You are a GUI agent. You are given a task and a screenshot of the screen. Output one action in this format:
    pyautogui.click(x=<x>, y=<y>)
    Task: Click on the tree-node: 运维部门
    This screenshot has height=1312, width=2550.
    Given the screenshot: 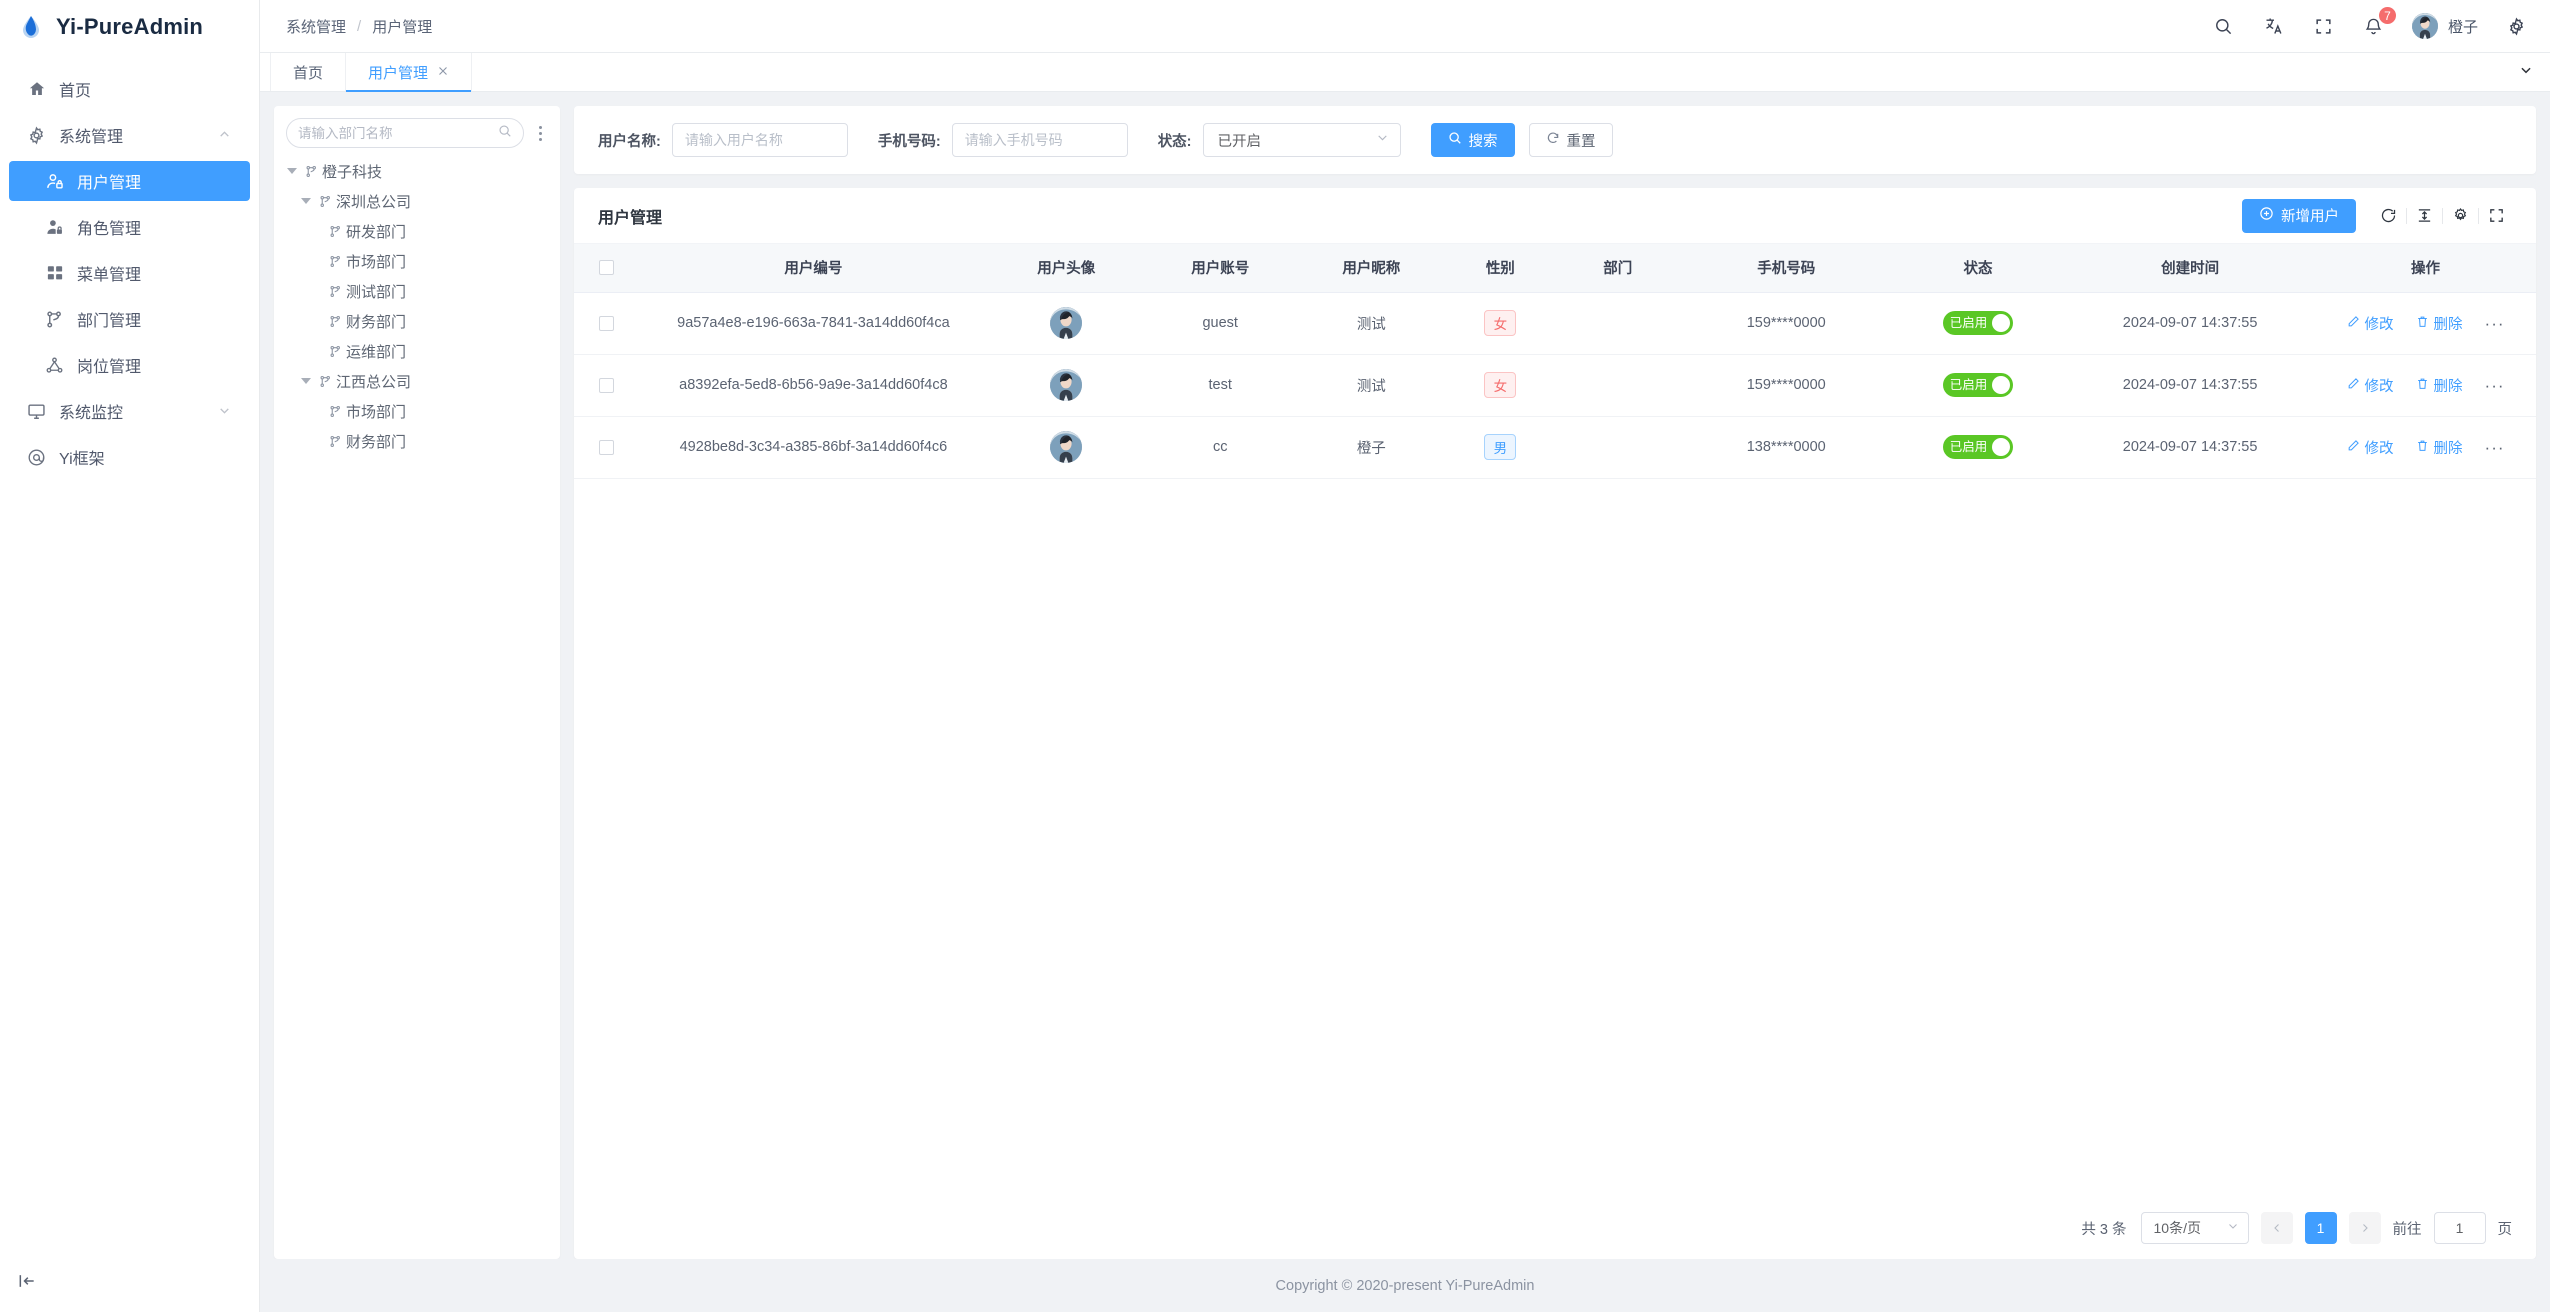 What is the action you would take?
    pyautogui.click(x=417, y=351)
    